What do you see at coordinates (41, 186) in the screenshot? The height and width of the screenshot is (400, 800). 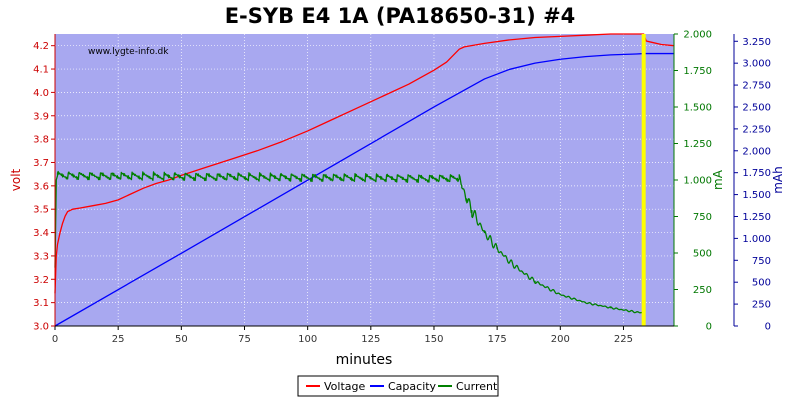 I see `voltage-tick-label: 3.6` at bounding box center [41, 186].